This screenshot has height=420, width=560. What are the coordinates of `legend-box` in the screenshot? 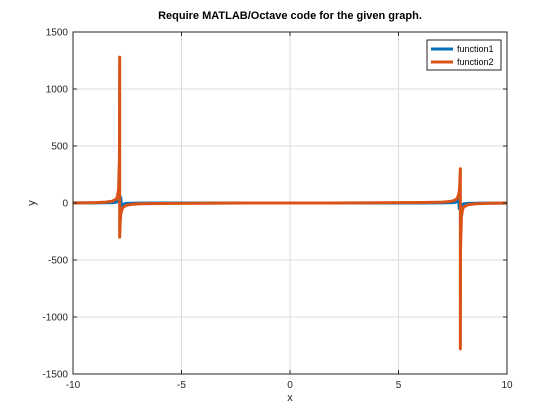 It's located at (464, 55).